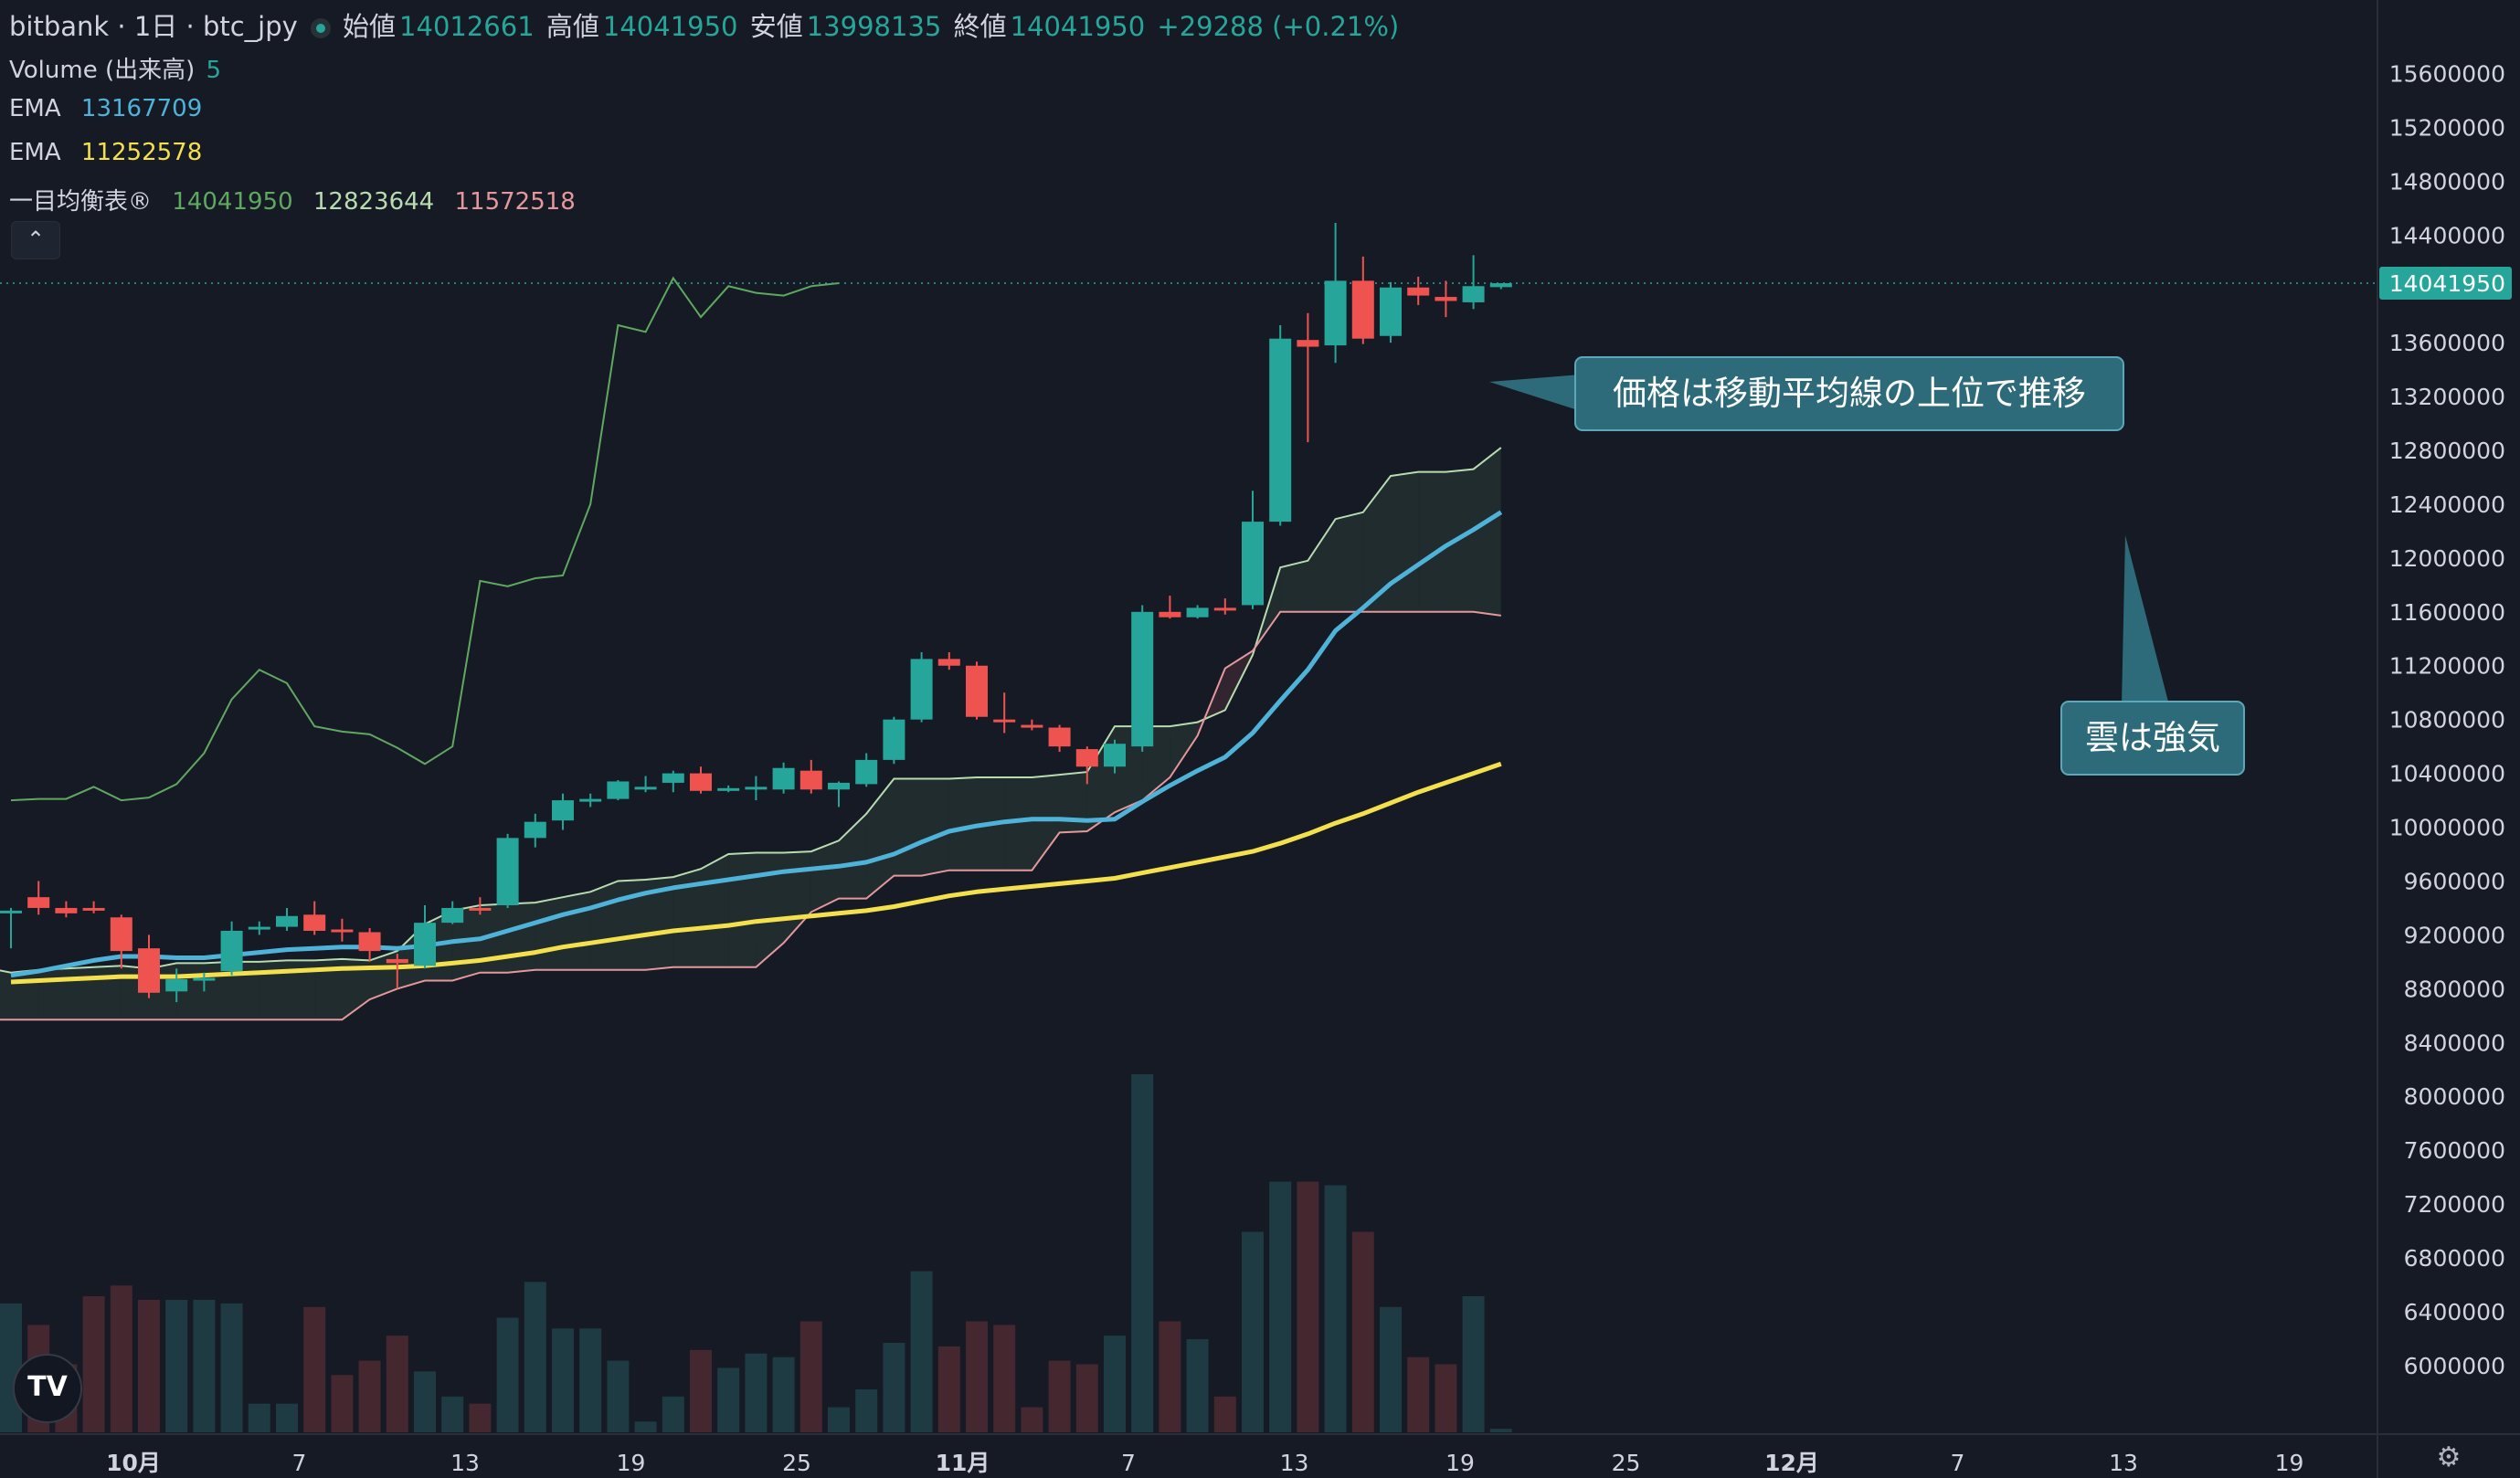  I want to click on price-tick-label: 12400000, so click(2447, 504).